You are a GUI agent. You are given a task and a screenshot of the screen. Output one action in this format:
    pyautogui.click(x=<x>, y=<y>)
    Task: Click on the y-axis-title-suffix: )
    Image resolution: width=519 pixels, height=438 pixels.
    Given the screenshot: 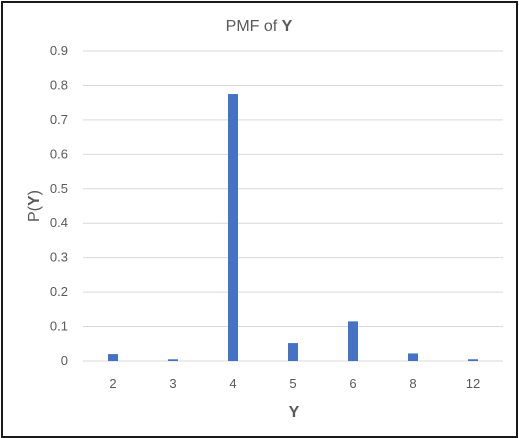 What is the action you would take?
    pyautogui.click(x=34, y=192)
    